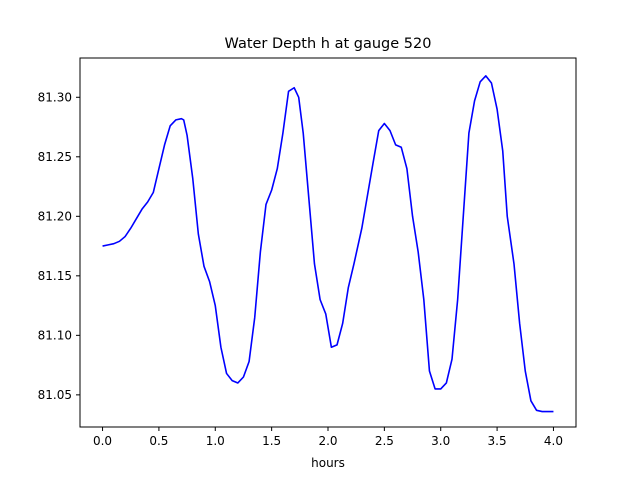 The image size is (640, 480). I want to click on x-tick-label: 1.0, so click(215, 441).